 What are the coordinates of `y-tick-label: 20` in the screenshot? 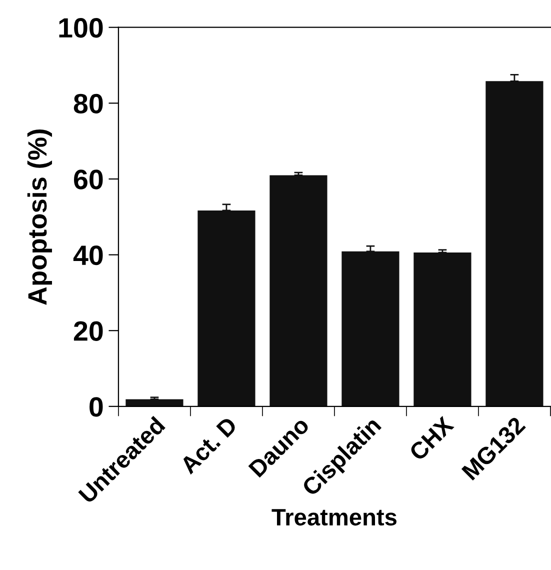 It's located at (88, 331).